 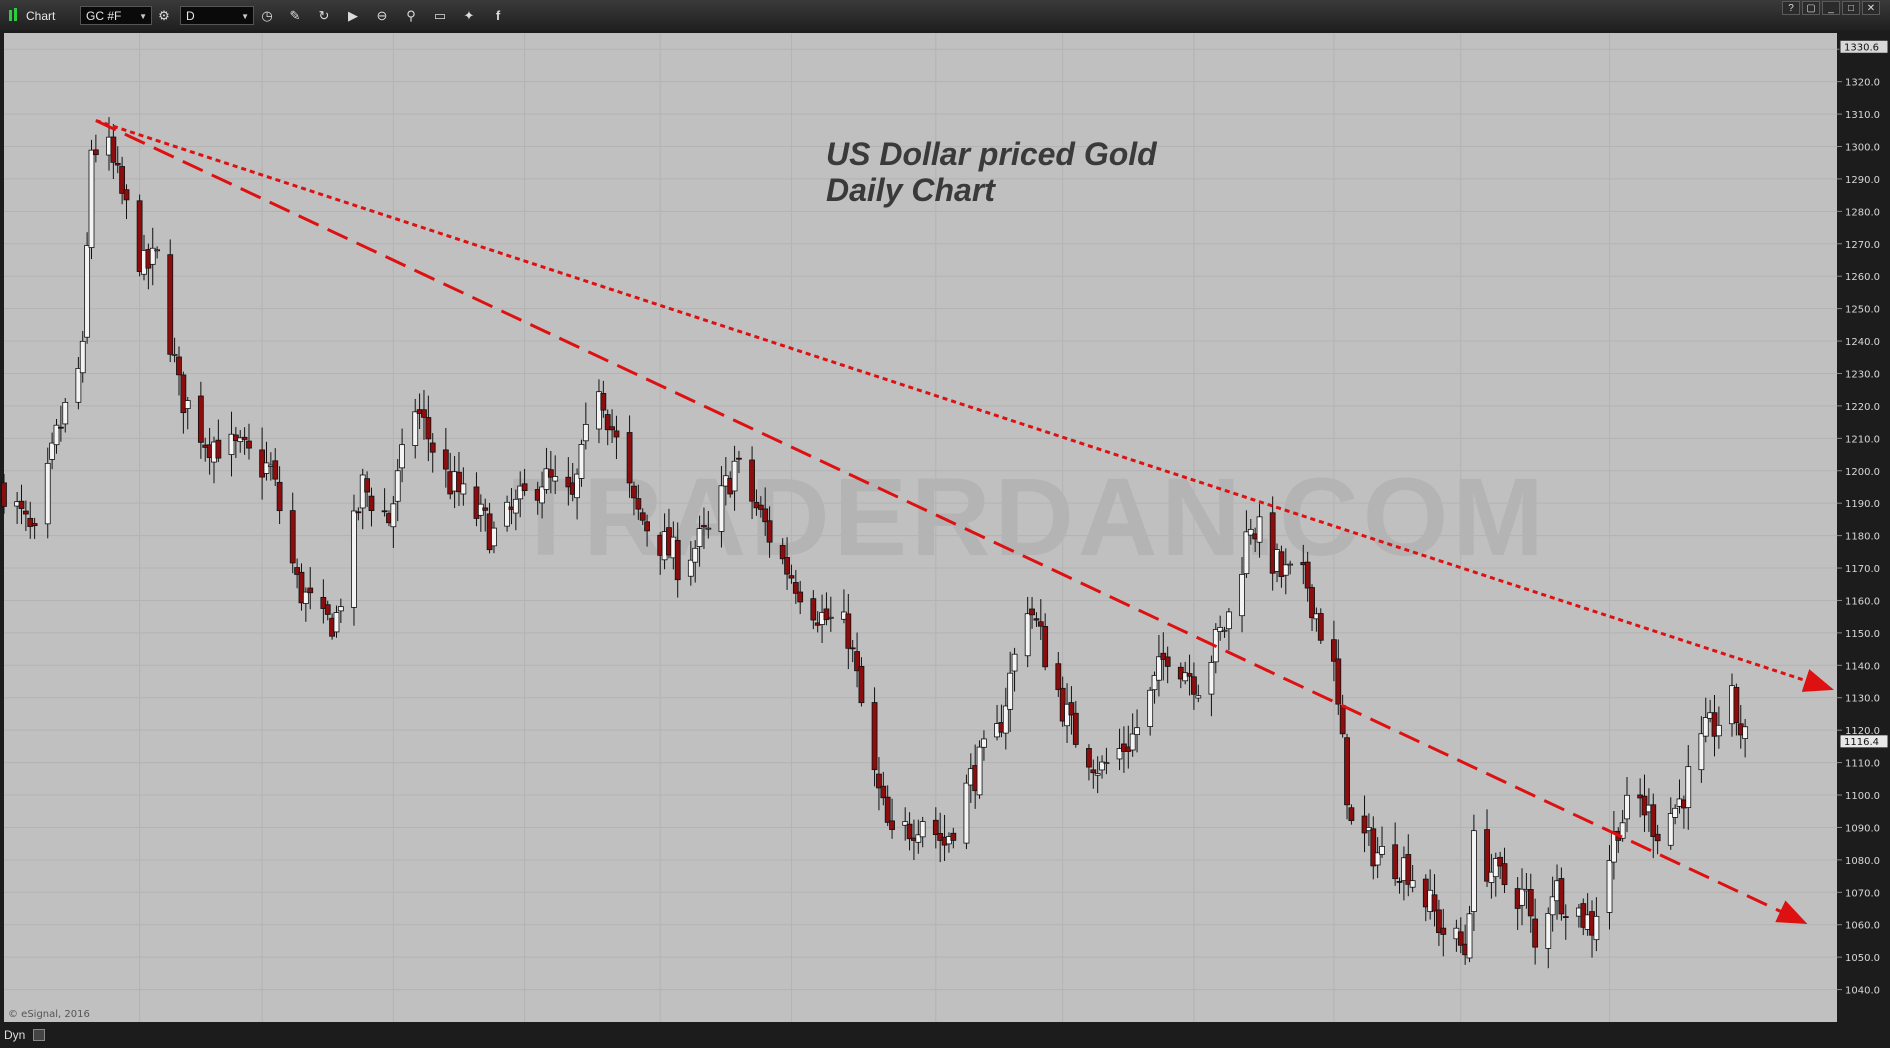 I want to click on y-tick-label: 1180.0, so click(x=1862, y=537).